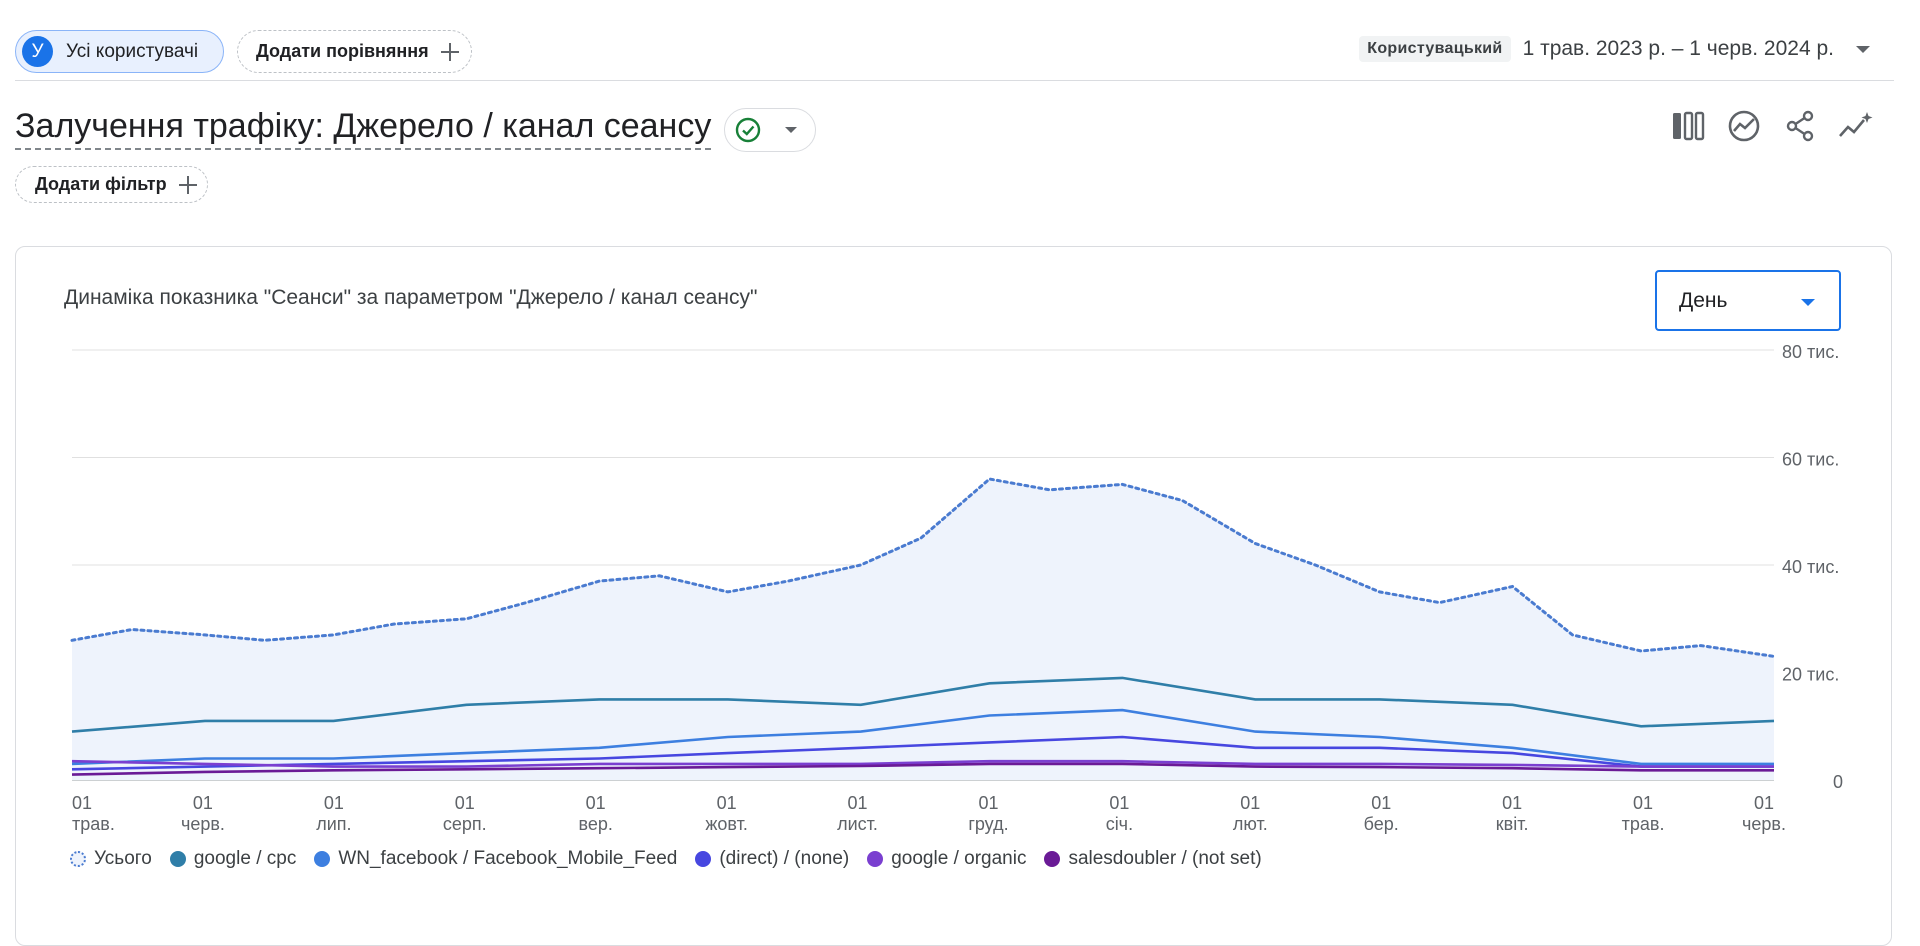  What do you see at coordinates (959, 858) in the screenshot?
I see `legend-label: google / organic` at bounding box center [959, 858].